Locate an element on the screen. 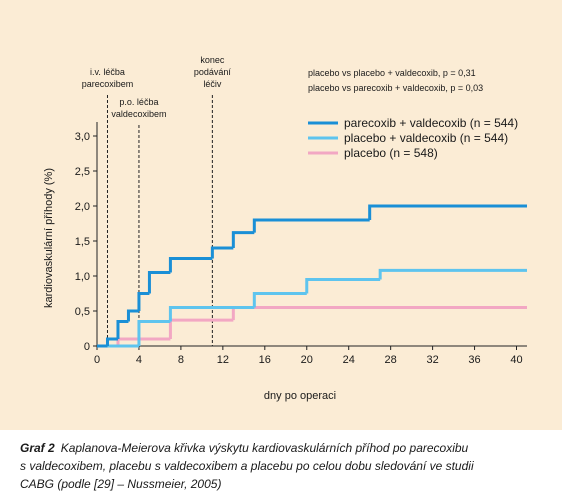  annotation-text: konec is located at coordinates (212, 60).